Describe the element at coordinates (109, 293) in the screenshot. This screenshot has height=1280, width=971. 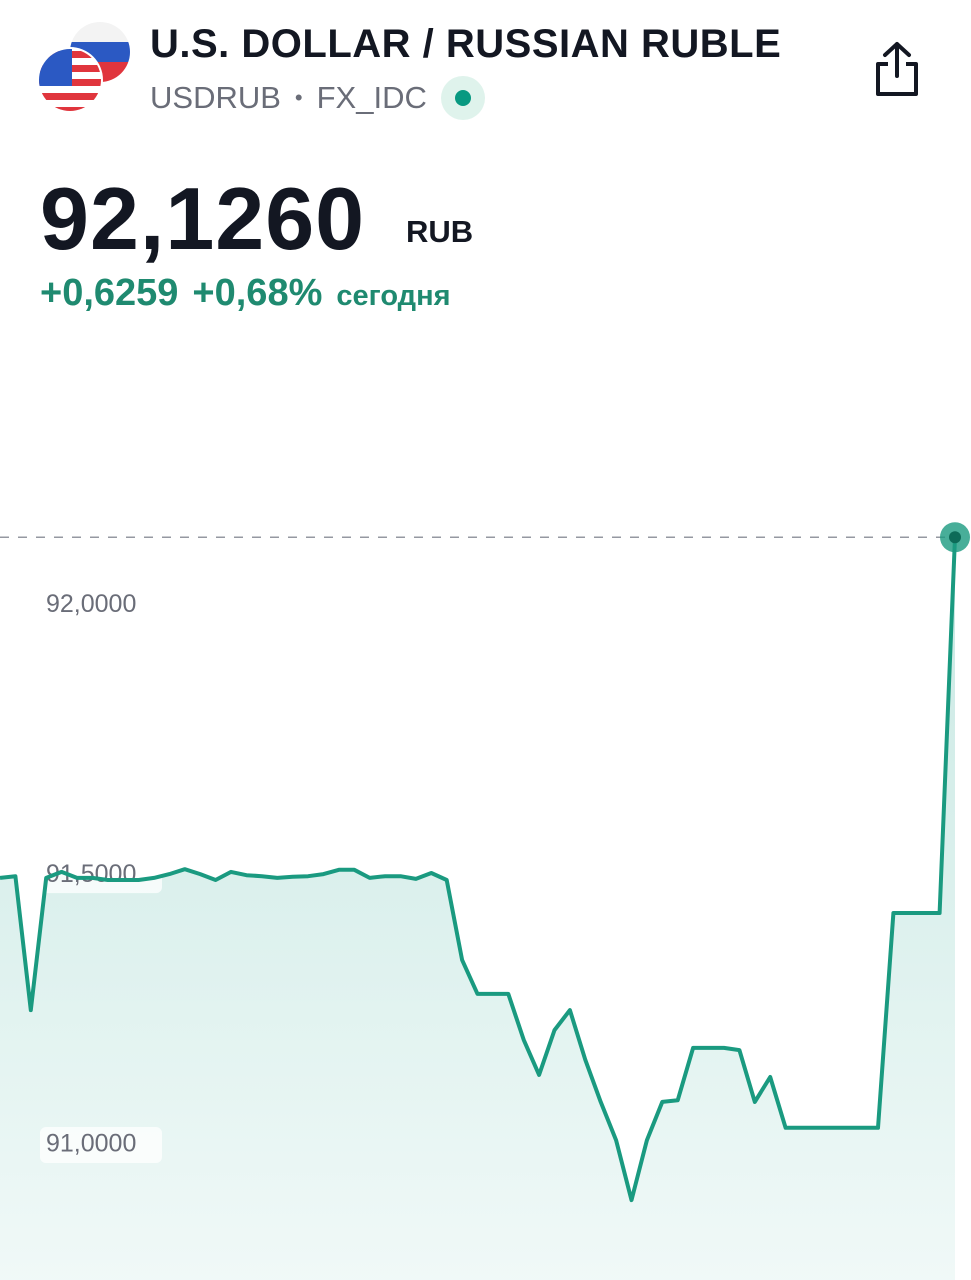
I see `change-abs: +0,6259` at that location.